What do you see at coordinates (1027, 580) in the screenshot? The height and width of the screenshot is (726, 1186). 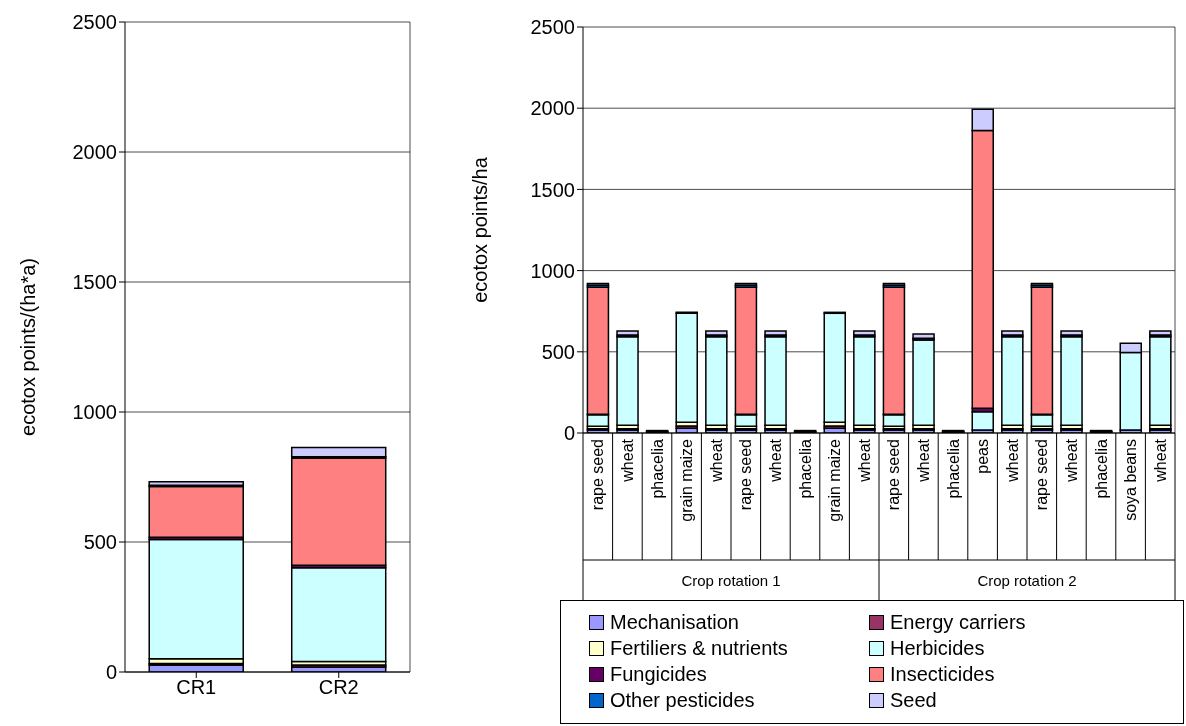 I see `text: Crop rotation 2` at bounding box center [1027, 580].